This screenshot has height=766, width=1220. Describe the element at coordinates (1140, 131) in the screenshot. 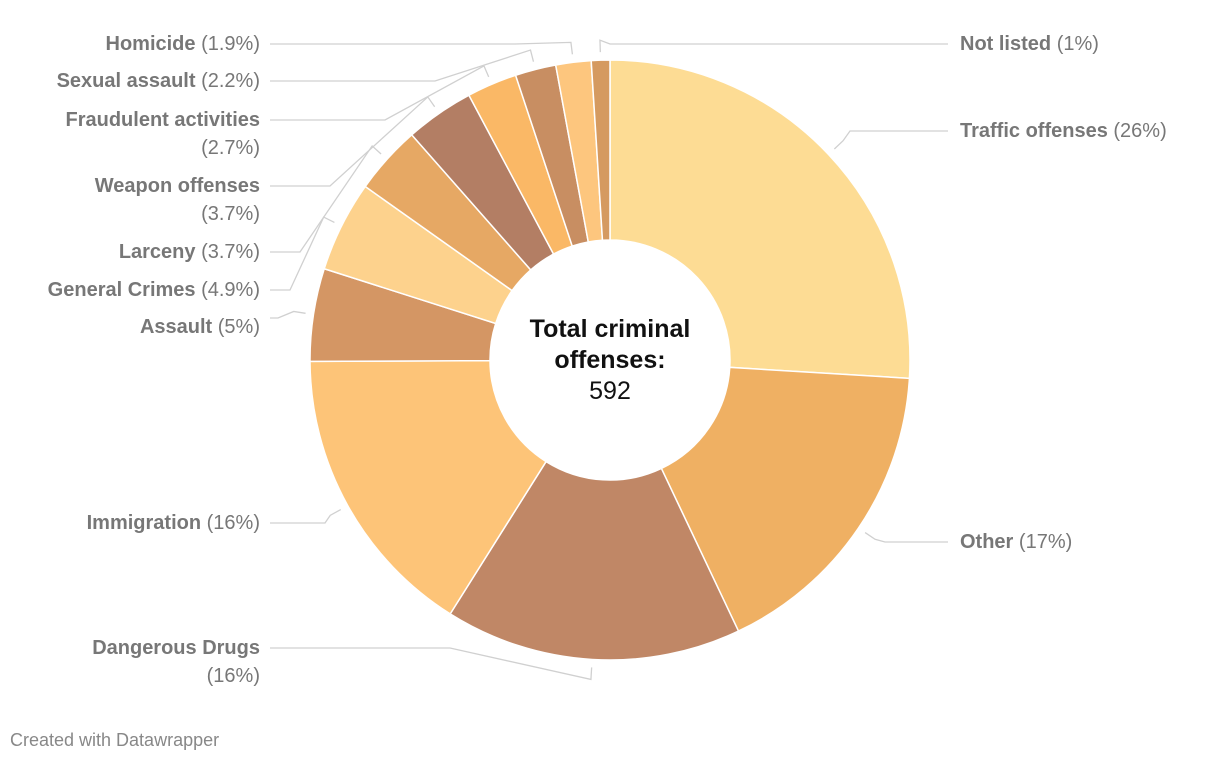

I see `slice-label-value: (26%)` at that location.